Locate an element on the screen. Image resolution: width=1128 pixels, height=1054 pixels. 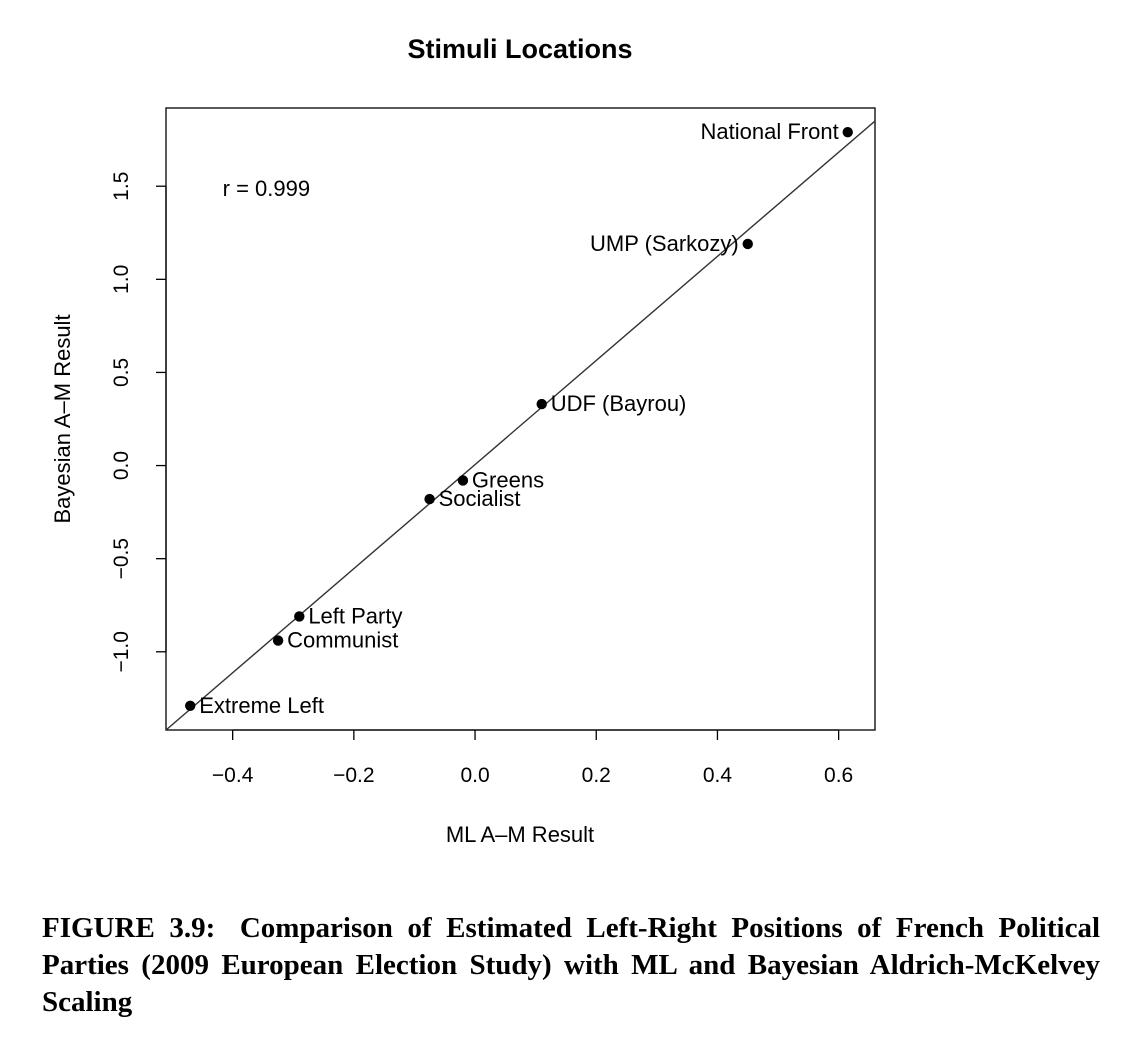
point-label: Socialist is located at coordinates (480, 498).